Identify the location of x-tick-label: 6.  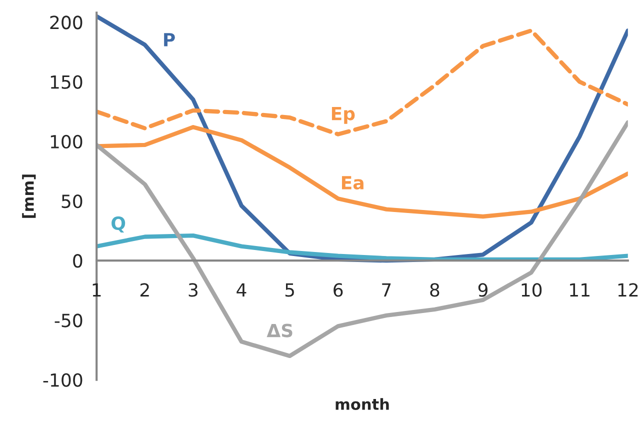
(338, 290).